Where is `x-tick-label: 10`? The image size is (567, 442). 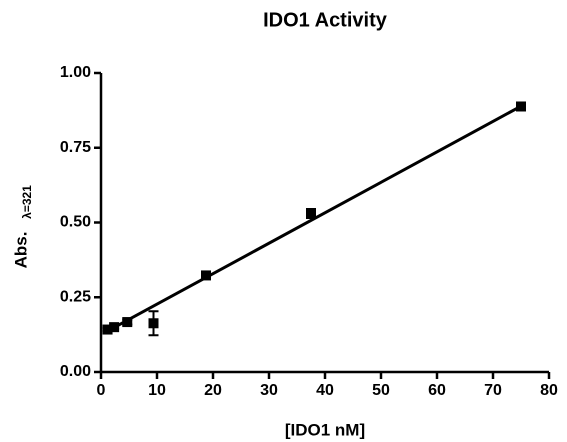 x-tick-label: 10 is located at coordinates (157, 390).